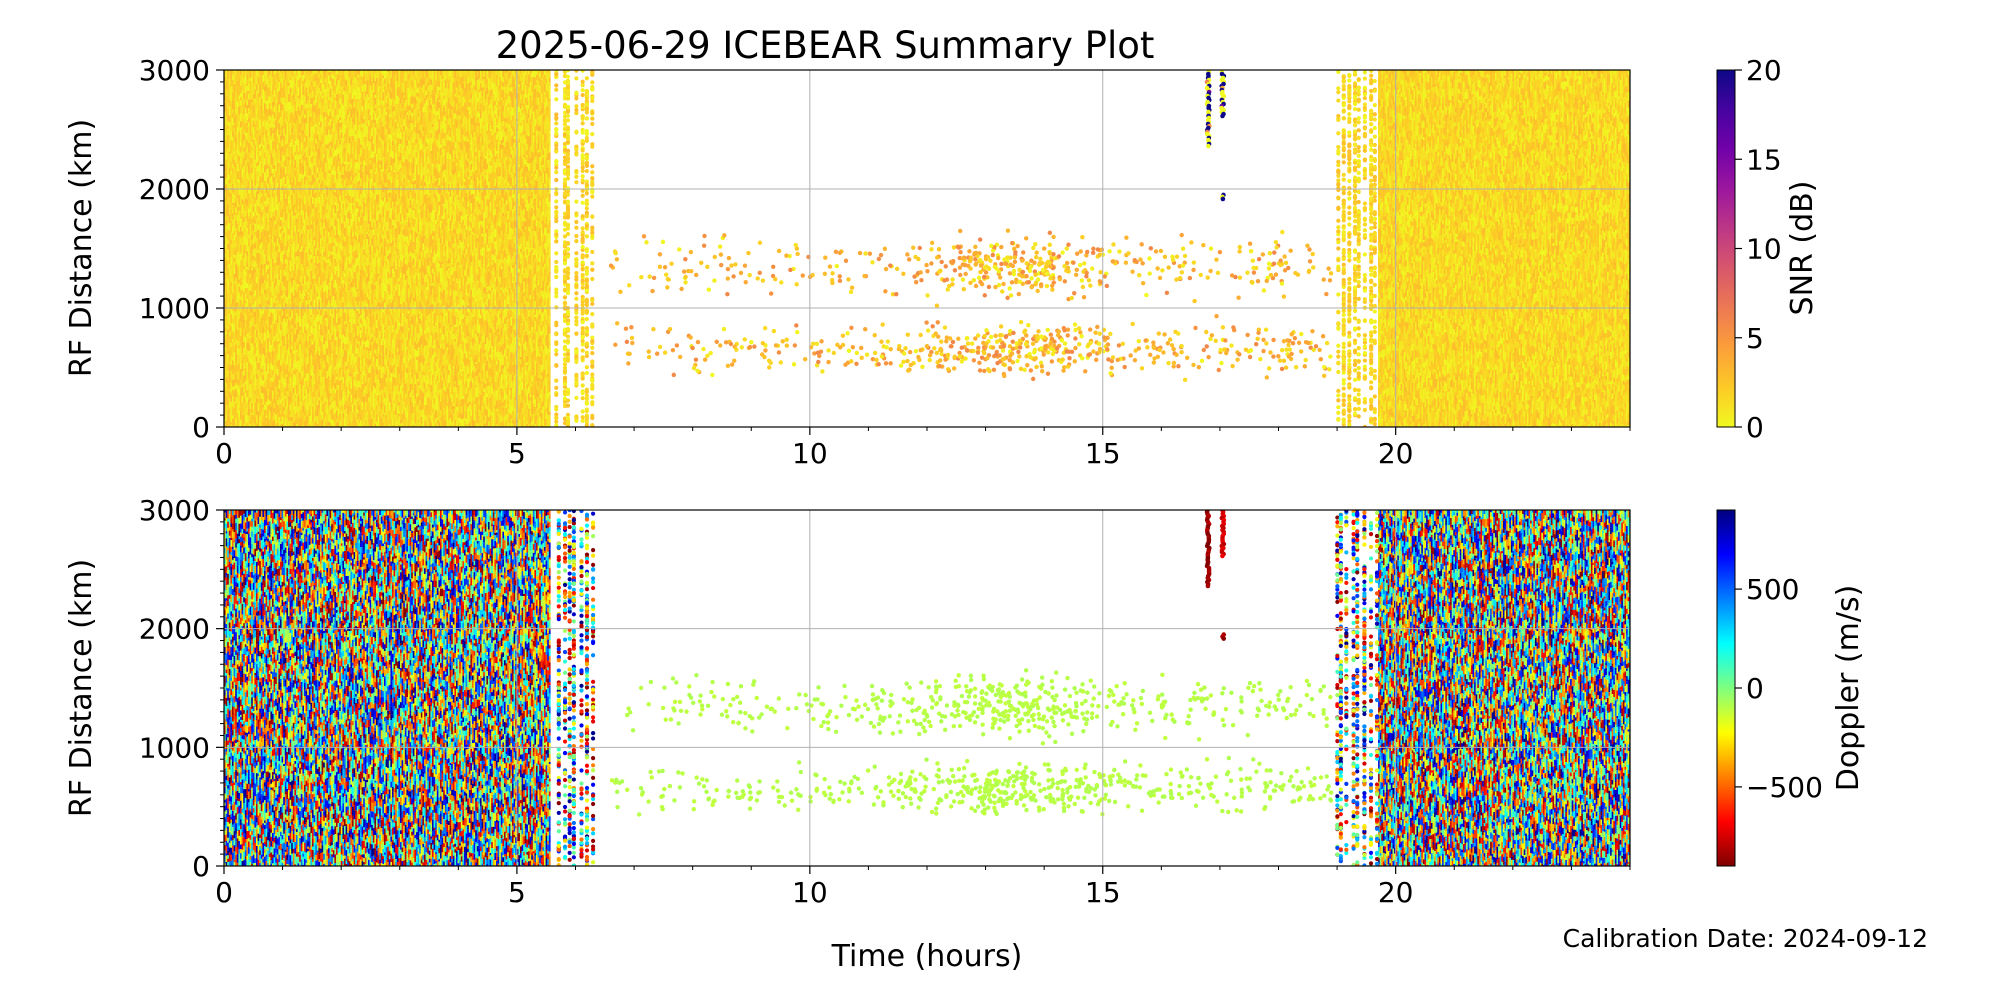 The height and width of the screenshot is (1000, 2000). I want to click on snr-x-tick-label: 10, so click(810, 453).